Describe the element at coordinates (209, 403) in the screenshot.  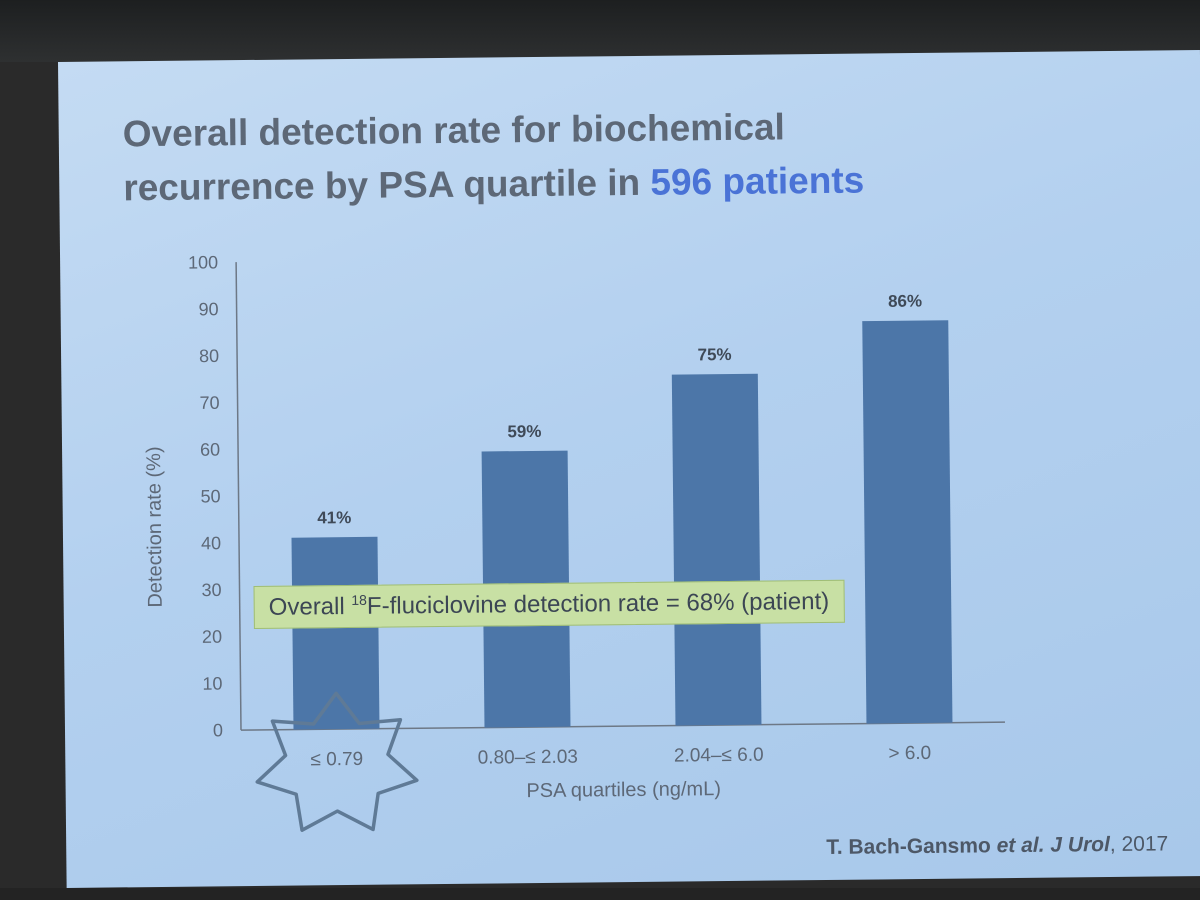
I see `y-tick-label: 70` at that location.